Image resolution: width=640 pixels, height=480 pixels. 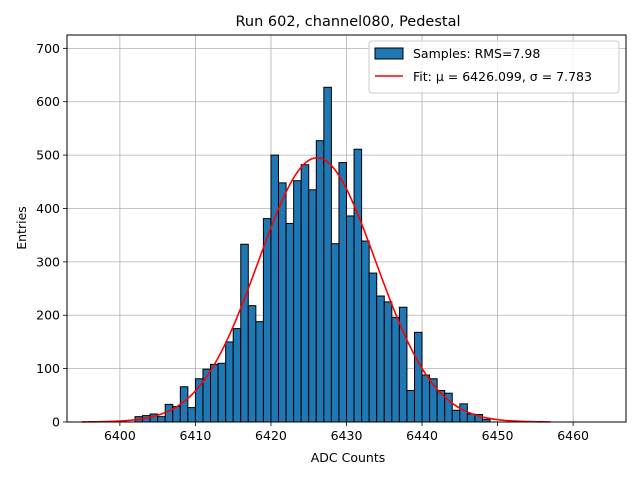 What do you see at coordinates (48, 261) in the screenshot?
I see `y-tick-label: 300` at bounding box center [48, 261].